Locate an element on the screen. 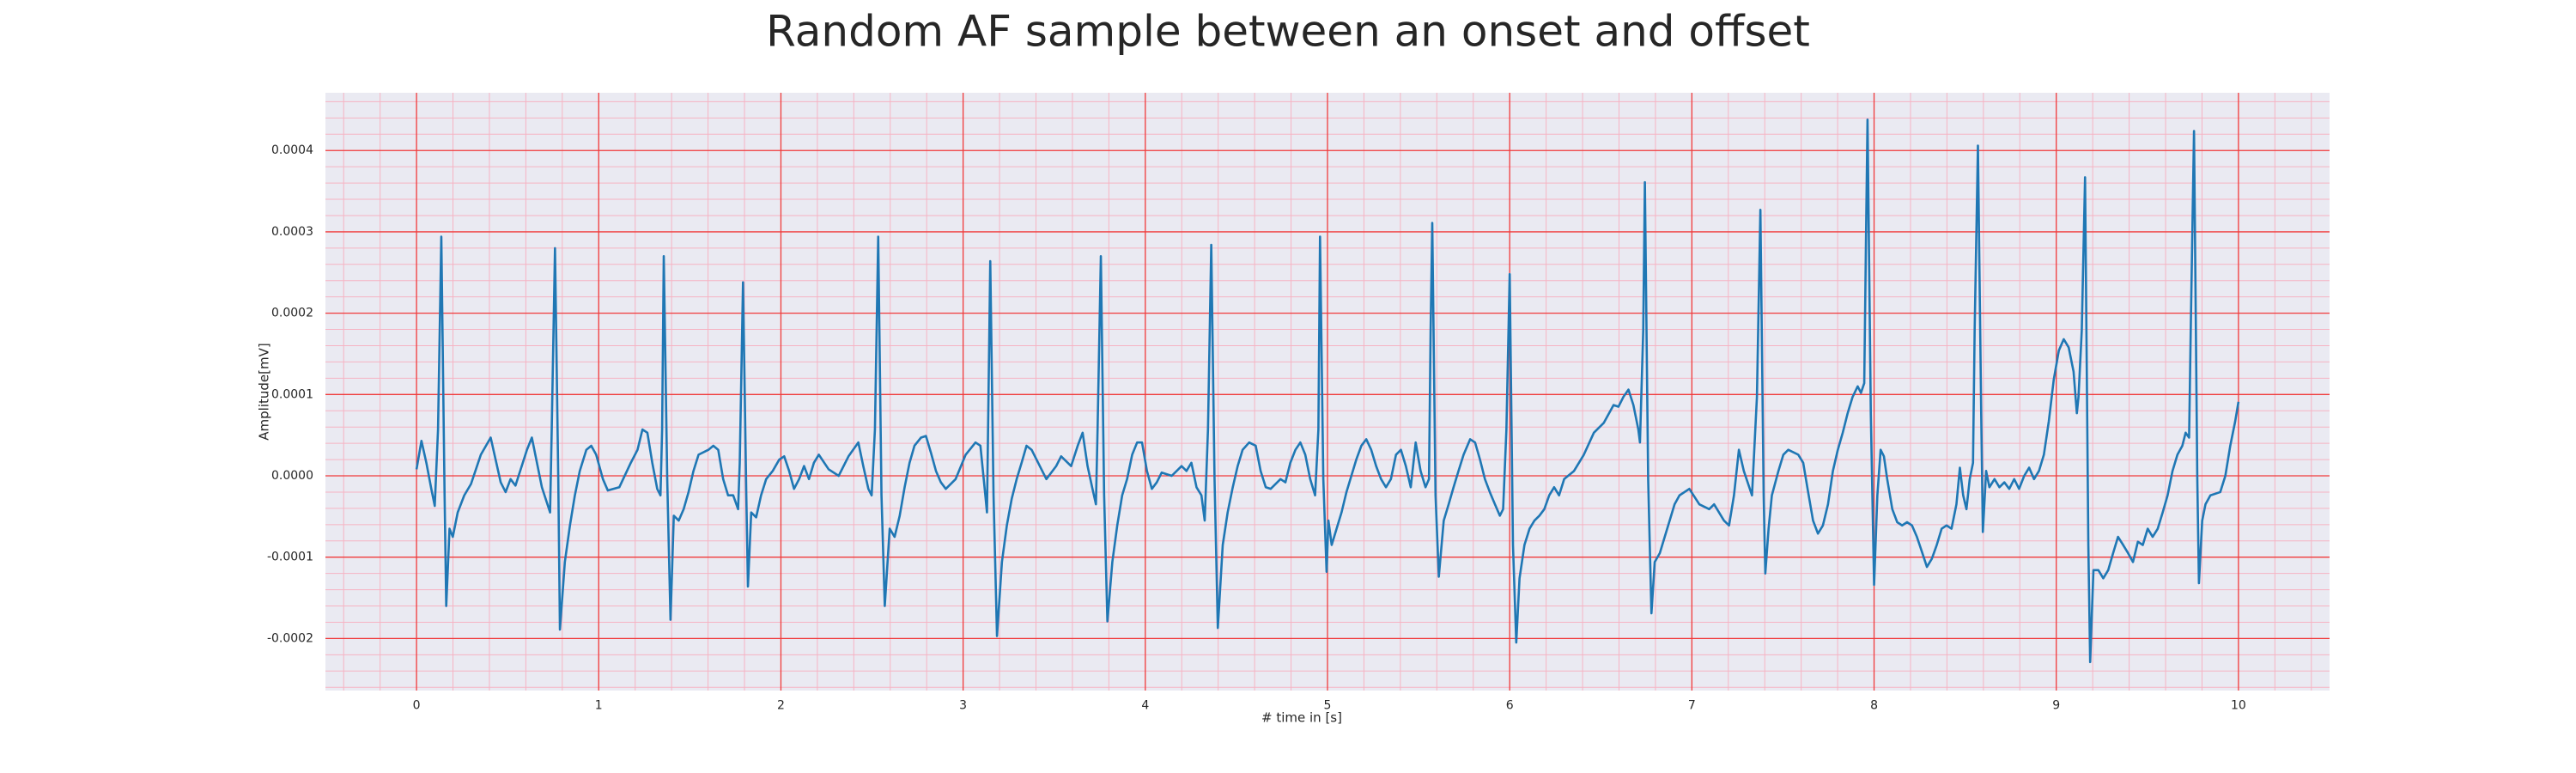 The image size is (2576, 773). x-tick-label: 1 is located at coordinates (599, 706).